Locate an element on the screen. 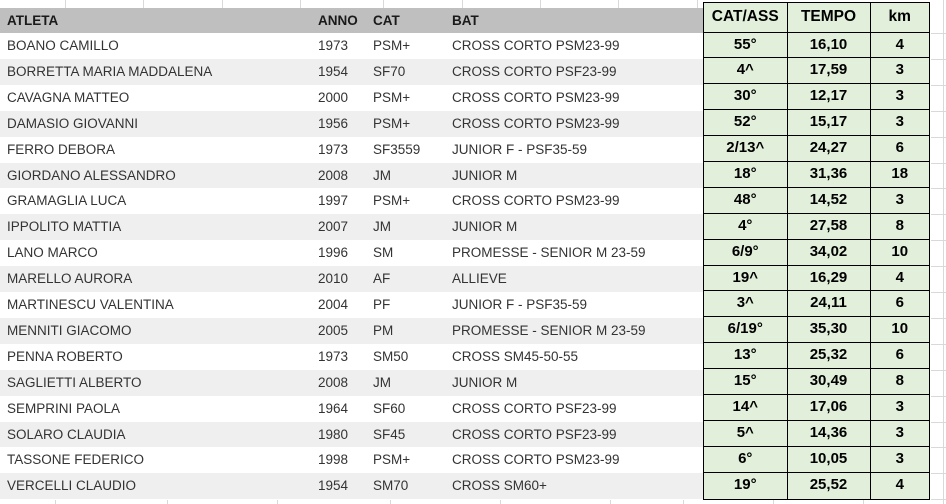  cell-atleta: VERCELLI CLAUDIO is located at coordinates (72, 486).